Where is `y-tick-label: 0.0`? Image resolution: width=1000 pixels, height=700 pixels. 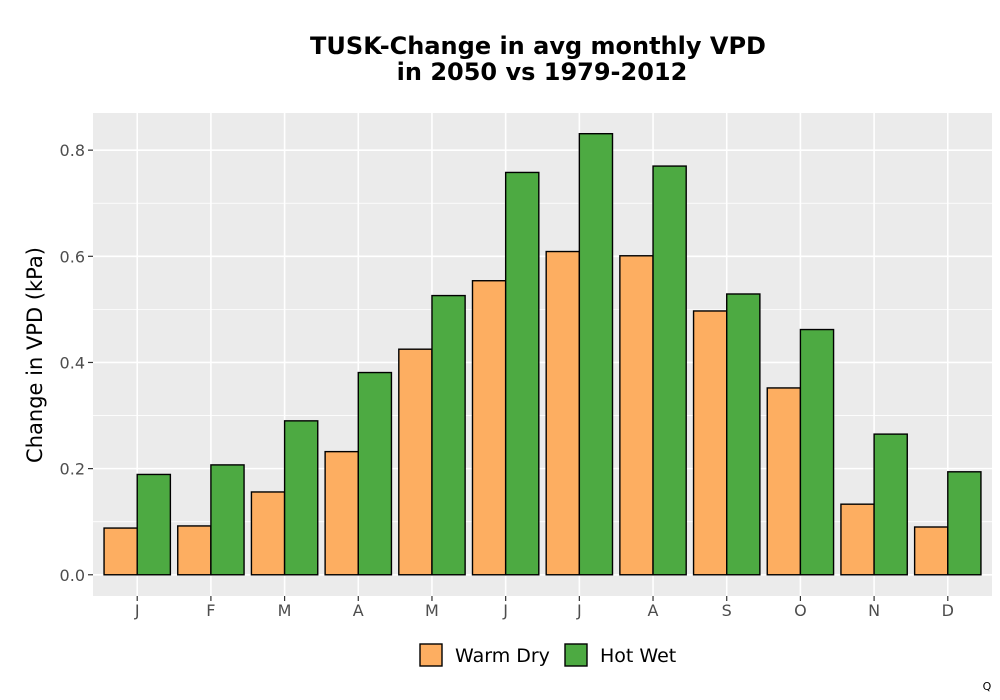
y-tick-label: 0.0 is located at coordinates (72, 575).